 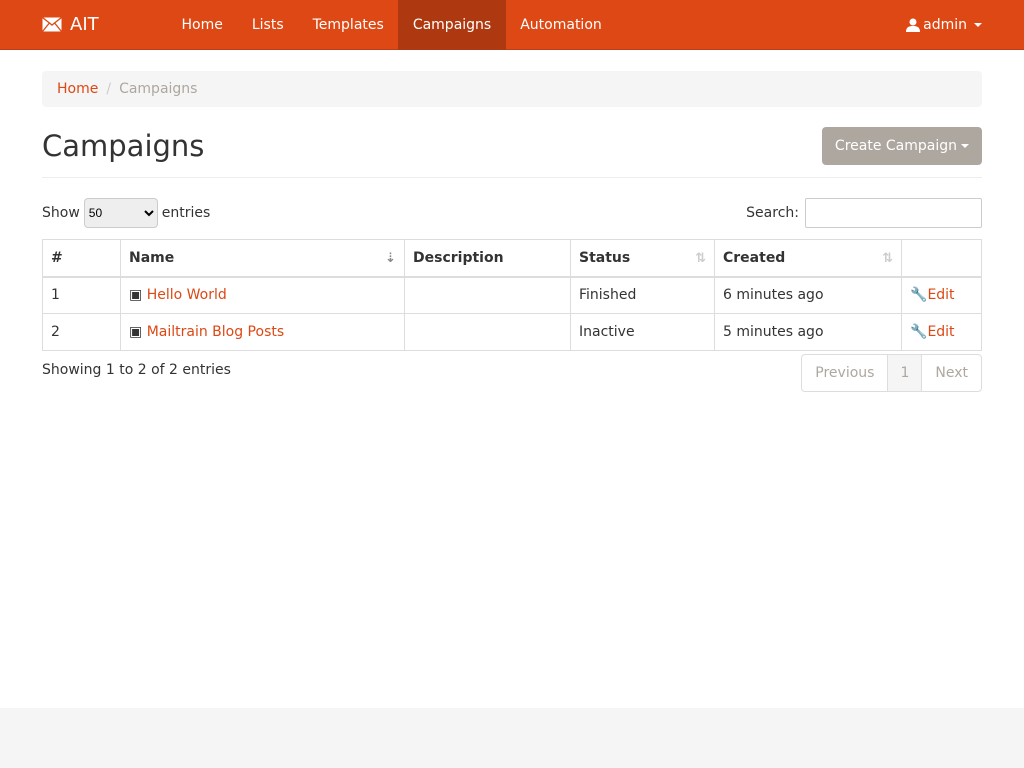 I want to click on user-name: admin, so click(x=945, y=24).